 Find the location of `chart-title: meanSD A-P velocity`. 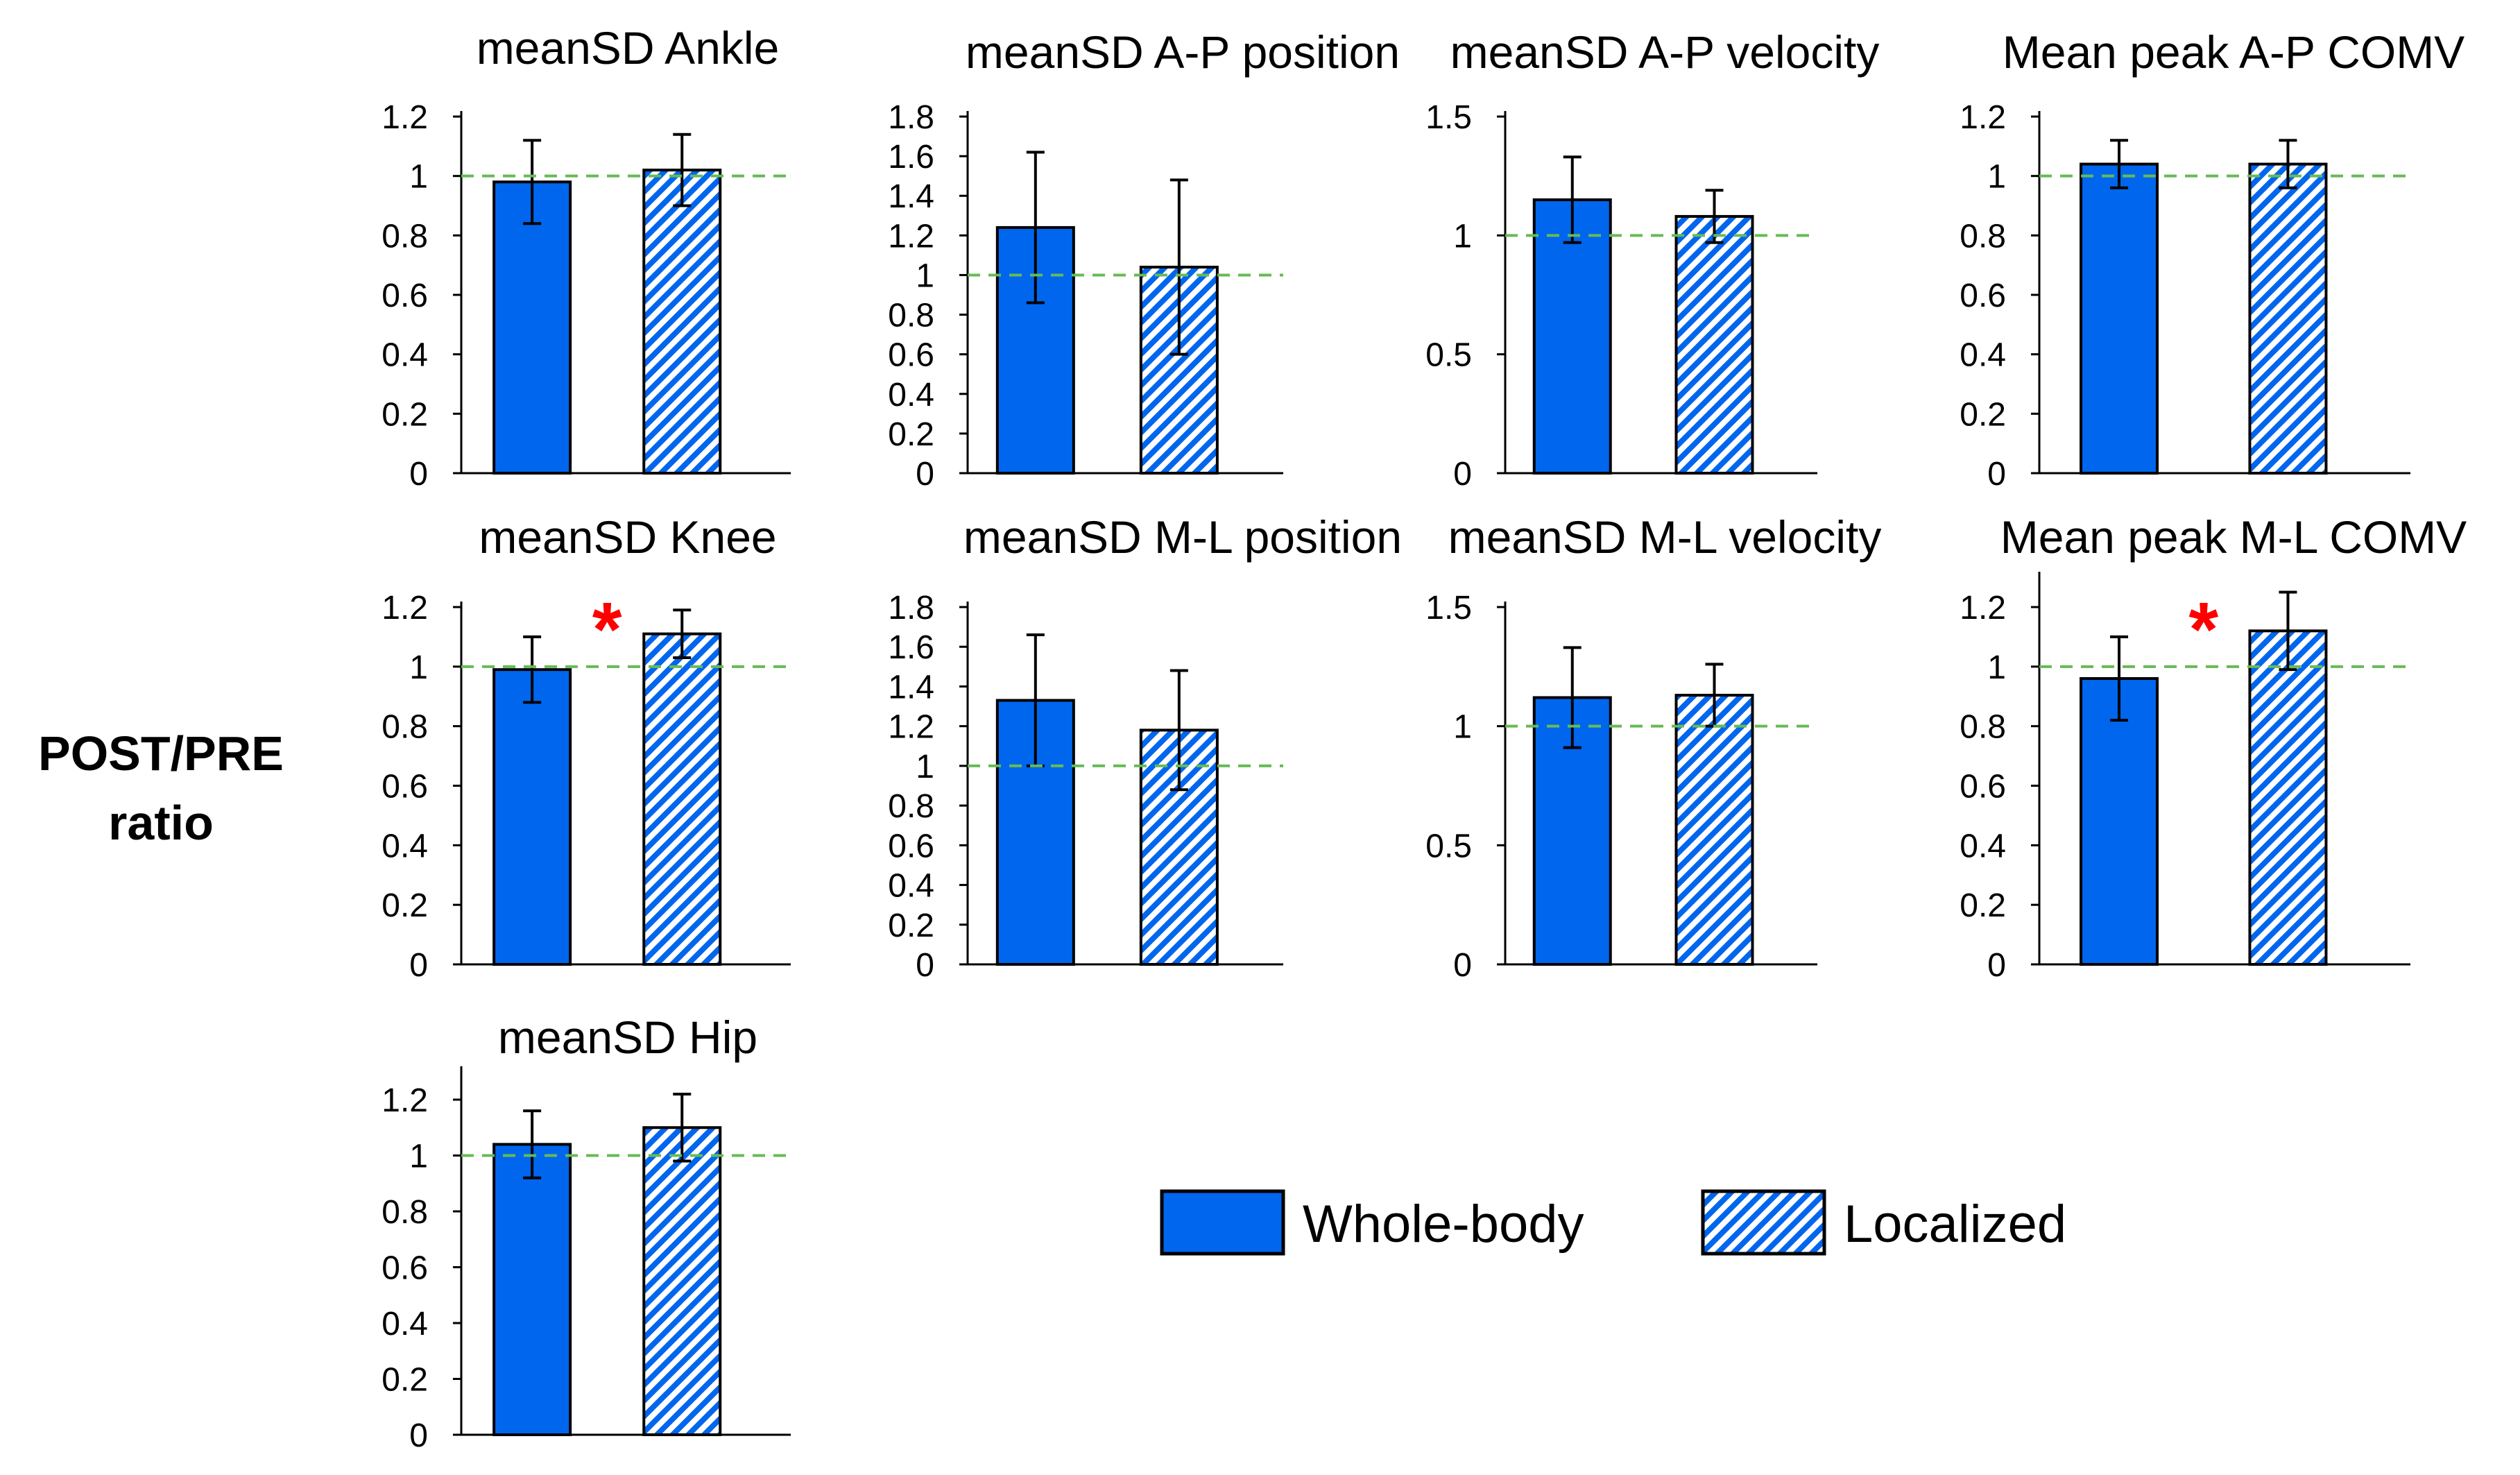

chart-title: meanSD A-P velocity is located at coordinates (1665, 52).